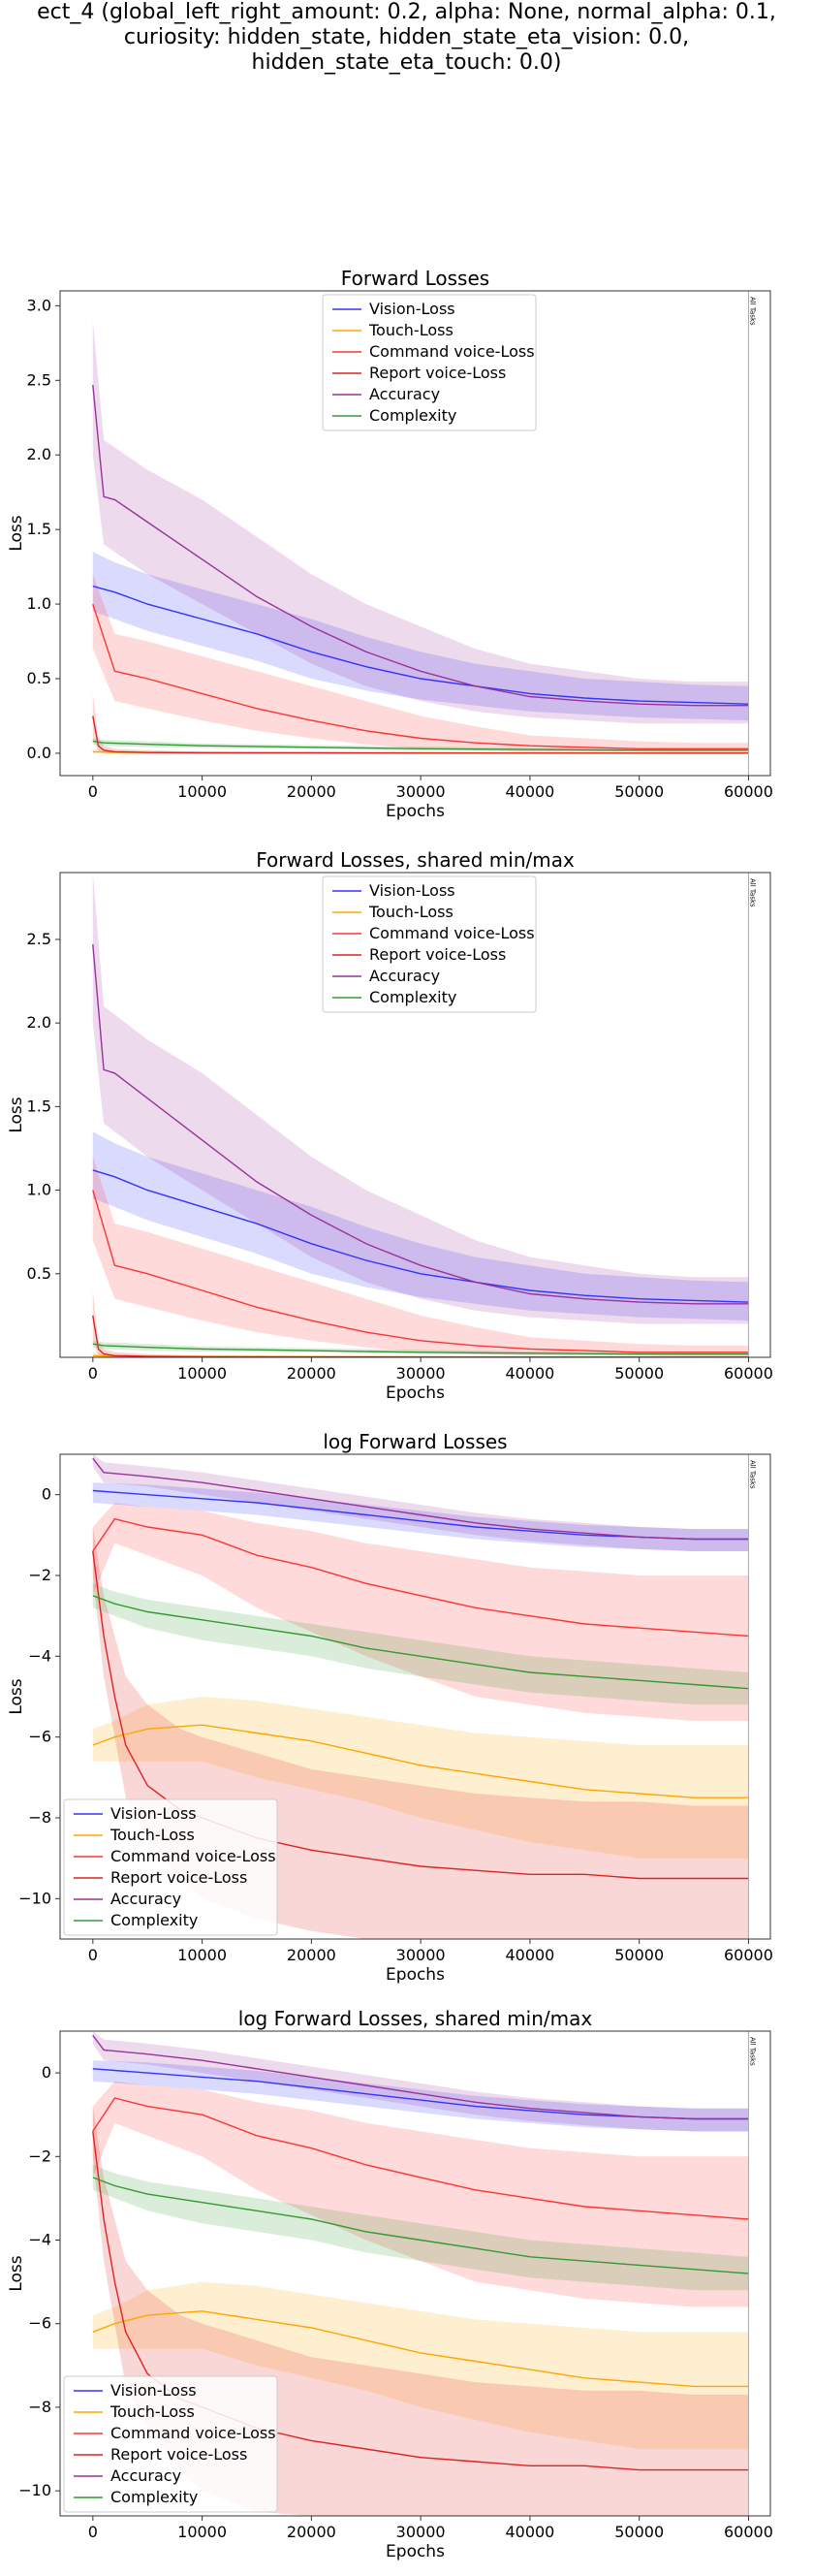  Describe the element at coordinates (415, 860) in the screenshot. I see `chart-title: Forward Losses, shared min/max` at that location.